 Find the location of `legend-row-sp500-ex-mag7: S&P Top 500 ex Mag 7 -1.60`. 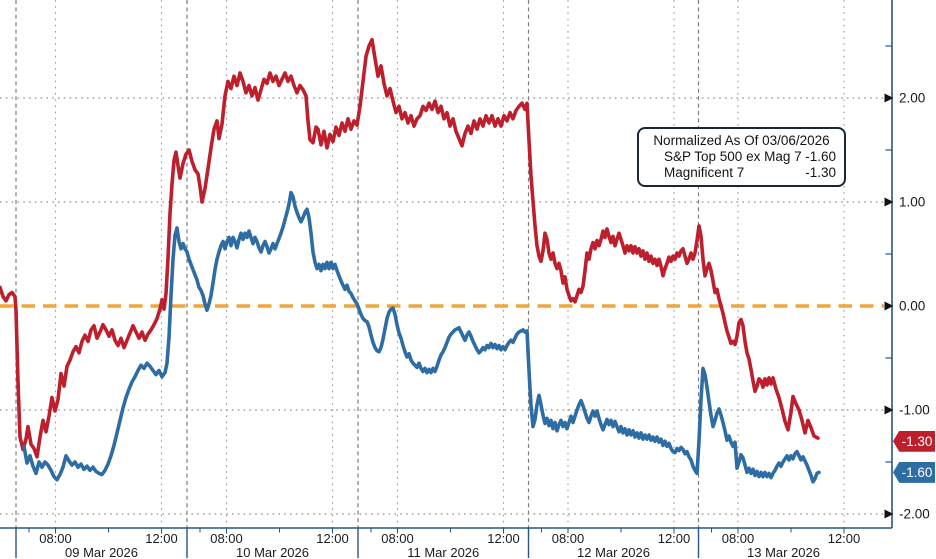

legend-row-sp500-ex-mag7: S&P Top 500 ex Mag 7 -1.60 is located at coordinates (741, 157).